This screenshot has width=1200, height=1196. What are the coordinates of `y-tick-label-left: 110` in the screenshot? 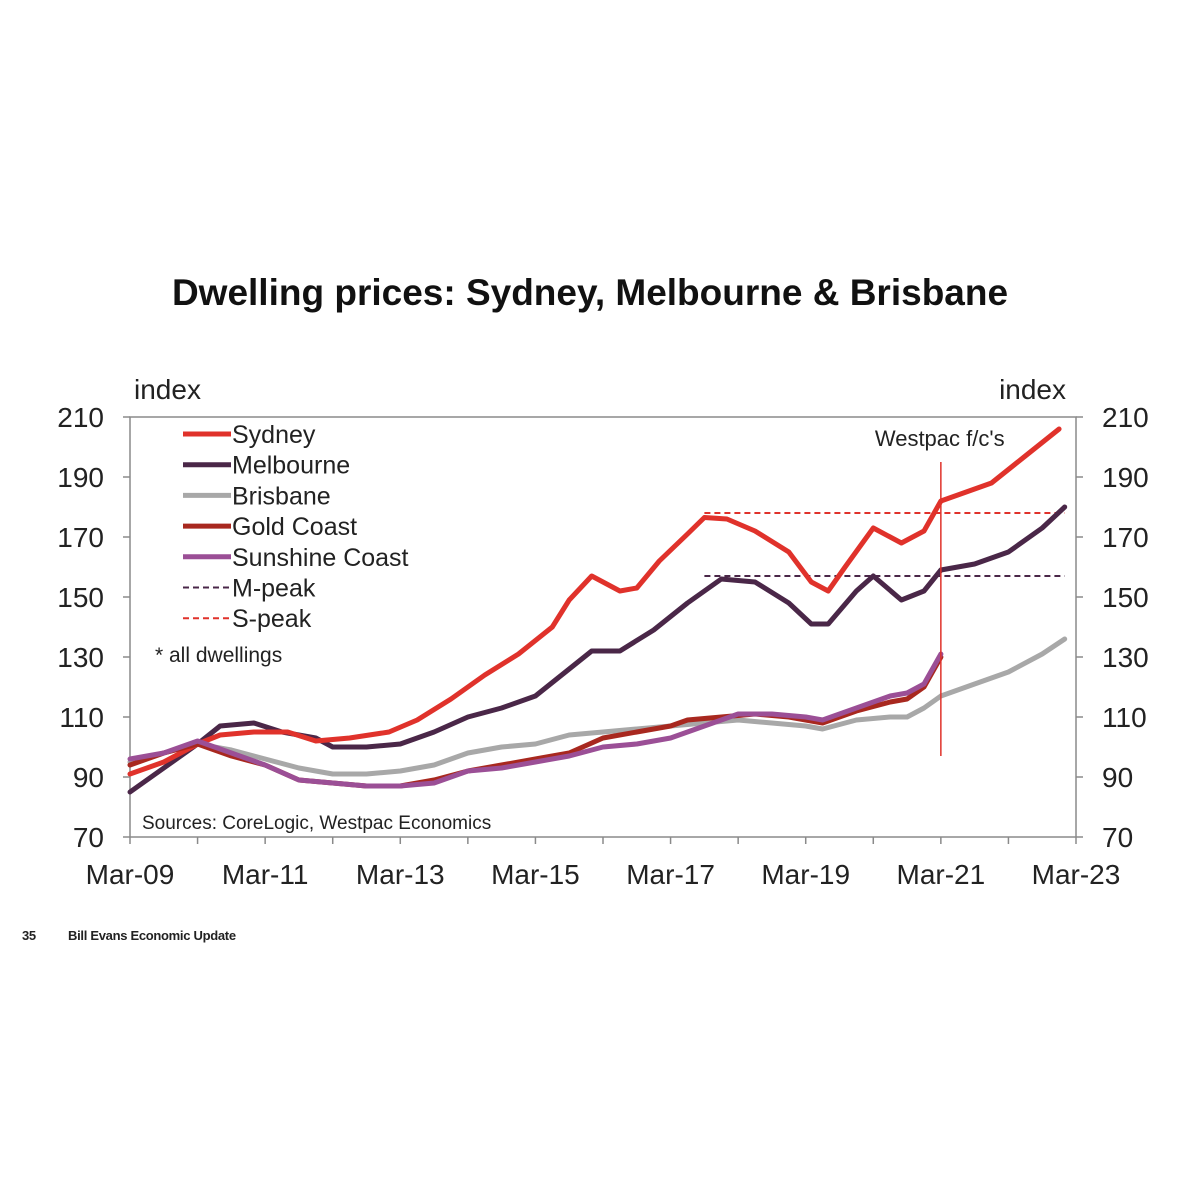 It's located at (81, 717).